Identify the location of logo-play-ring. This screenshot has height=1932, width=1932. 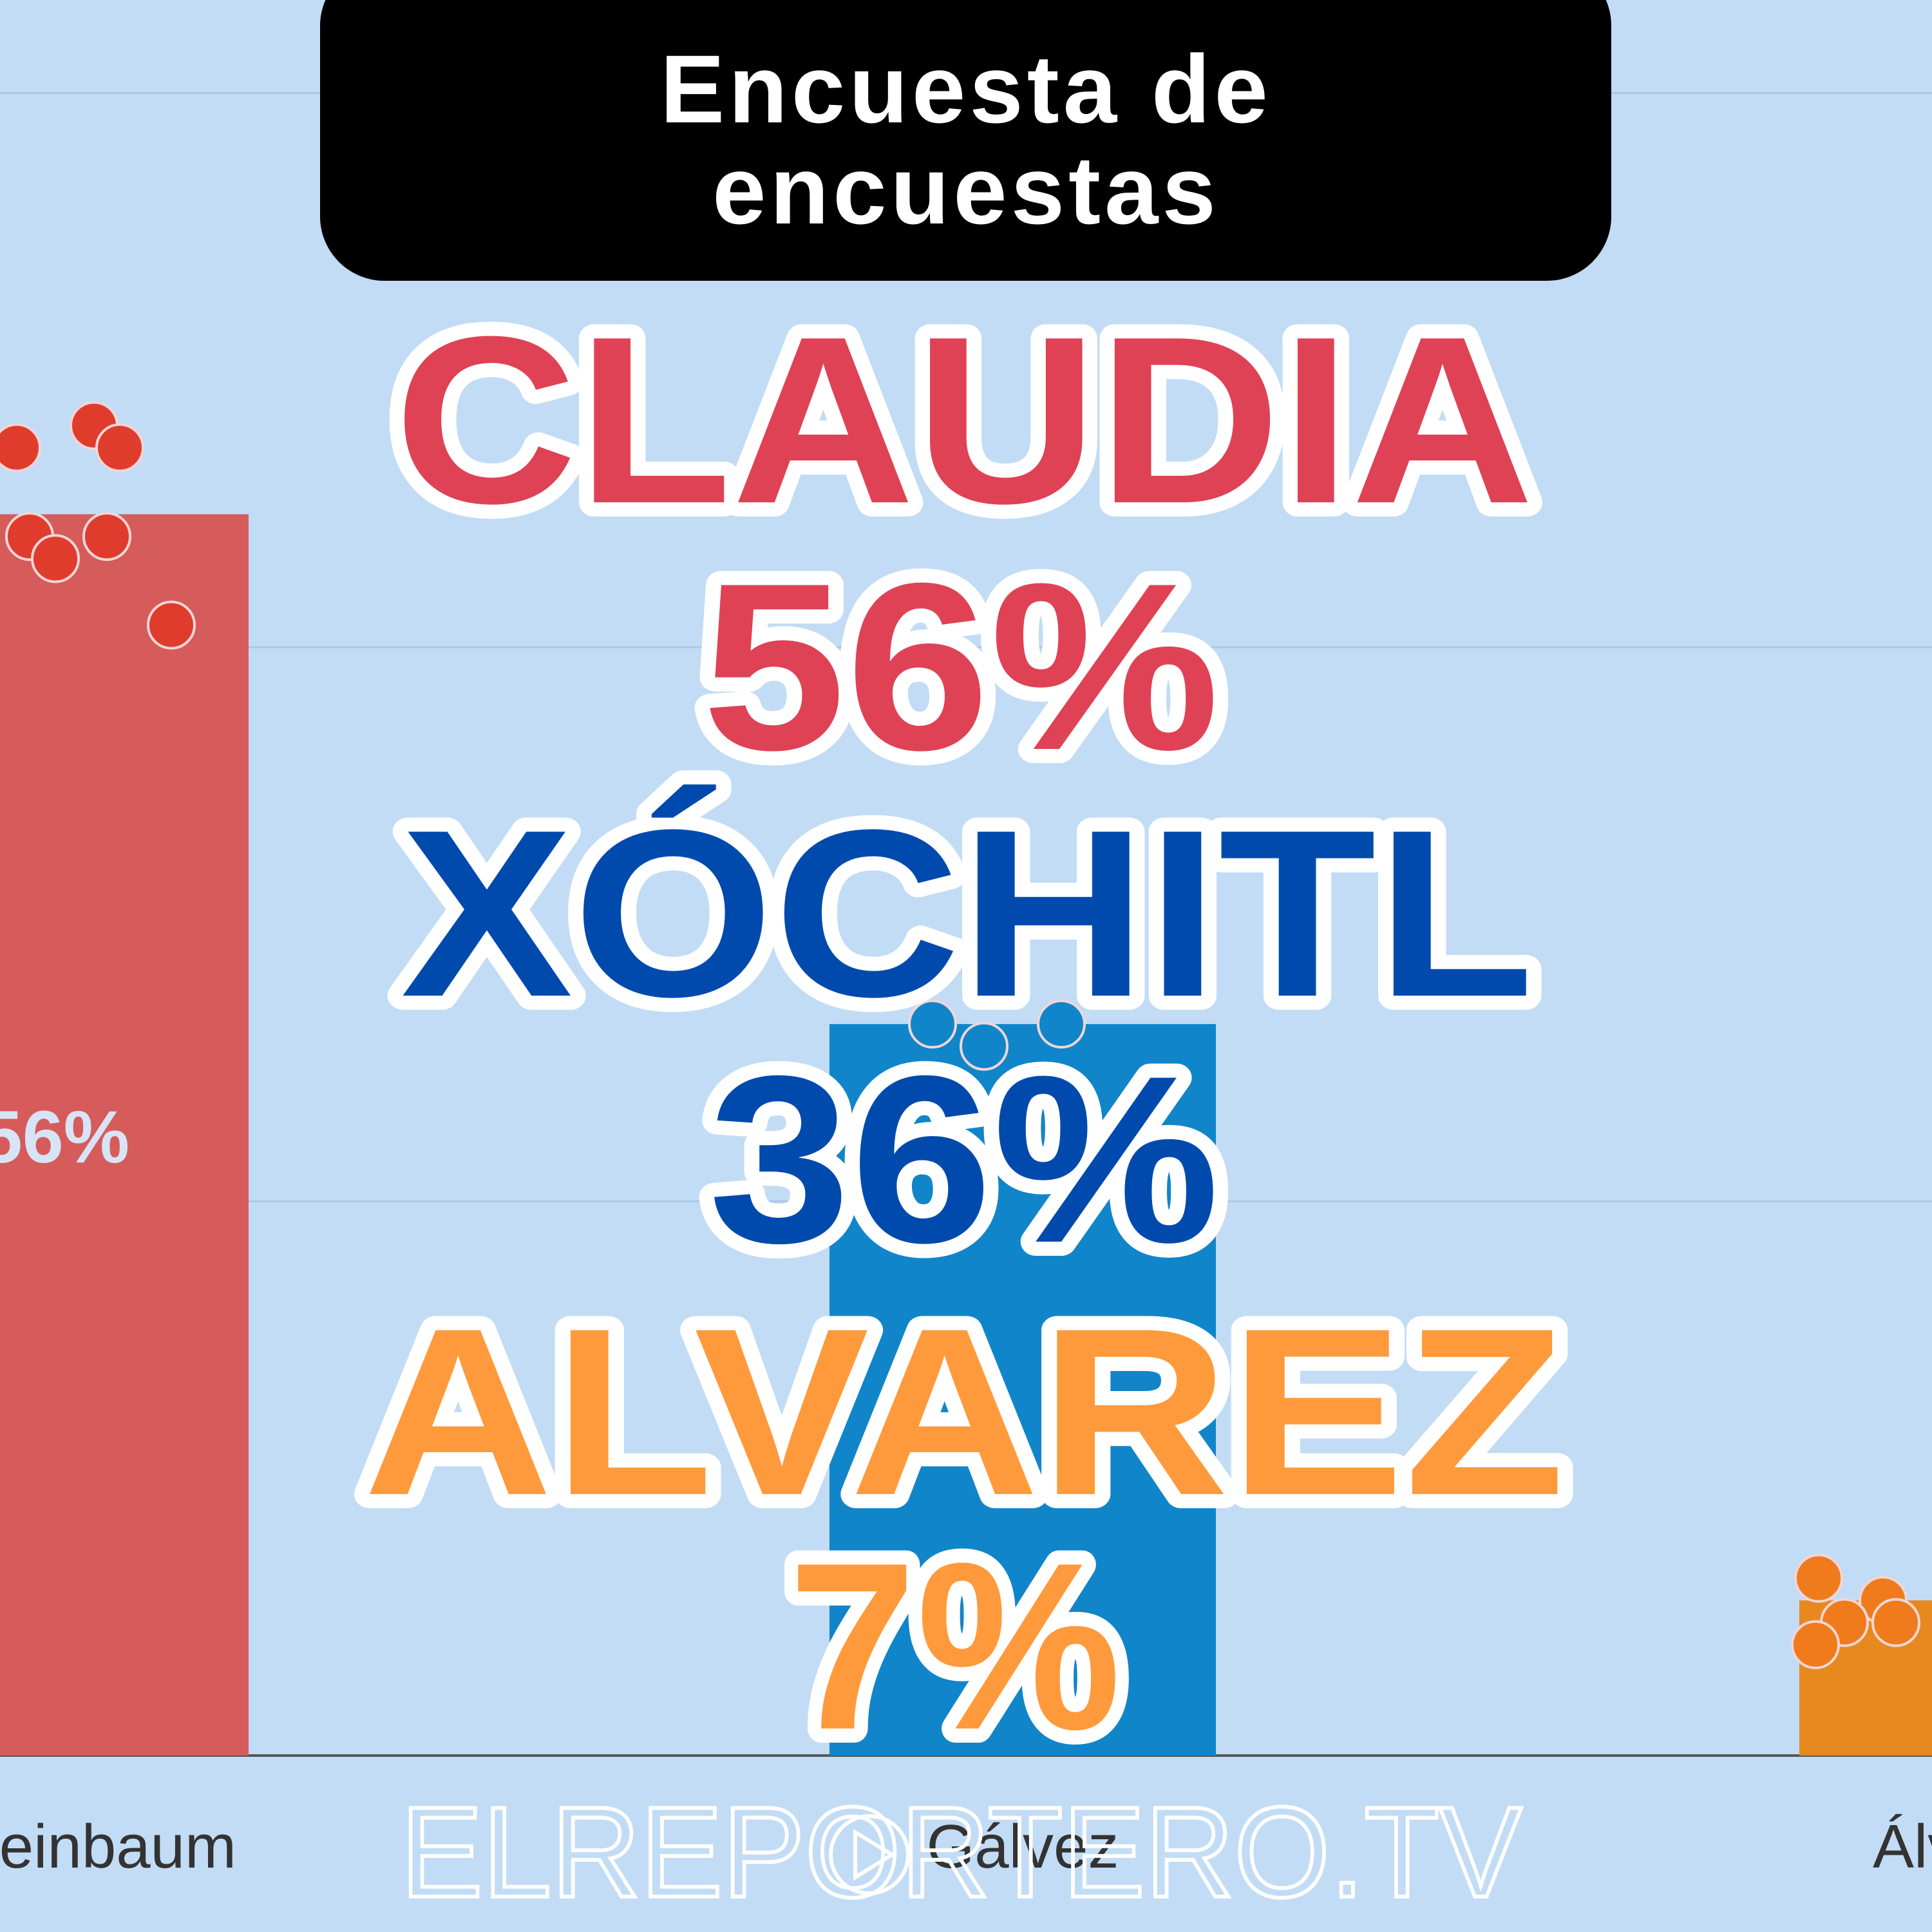
(870, 1855).